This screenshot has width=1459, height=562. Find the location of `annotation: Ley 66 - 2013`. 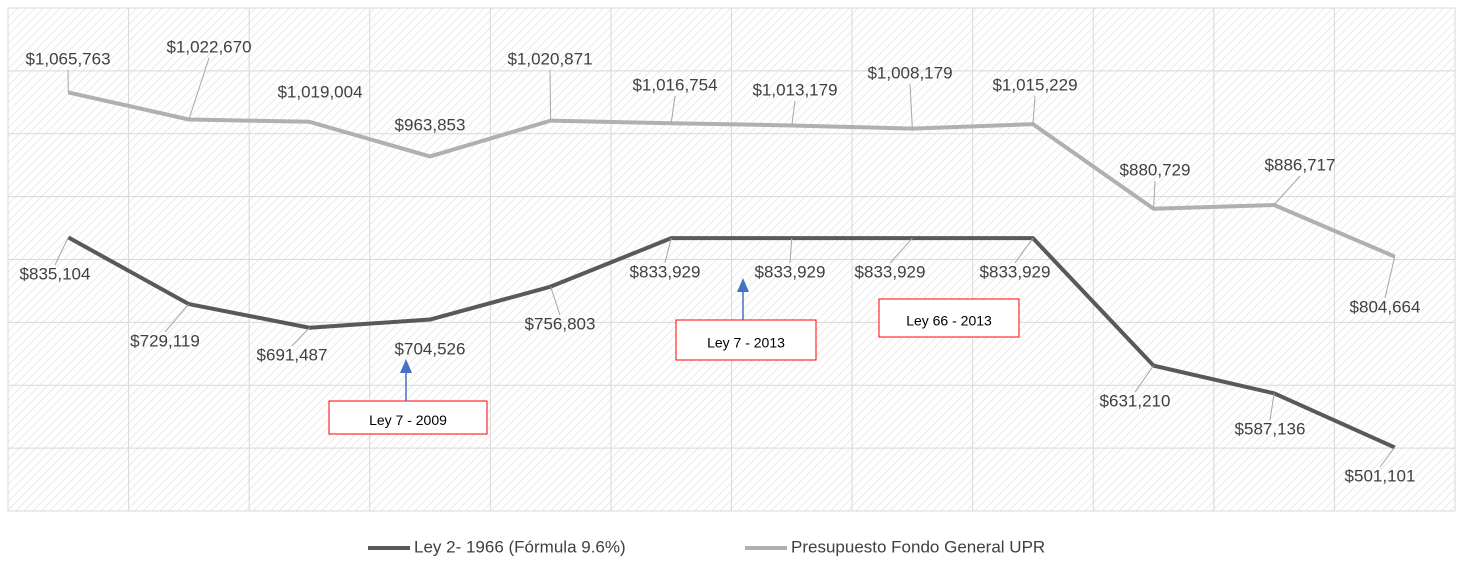

annotation: Ley 66 - 2013 is located at coordinates (949, 321).